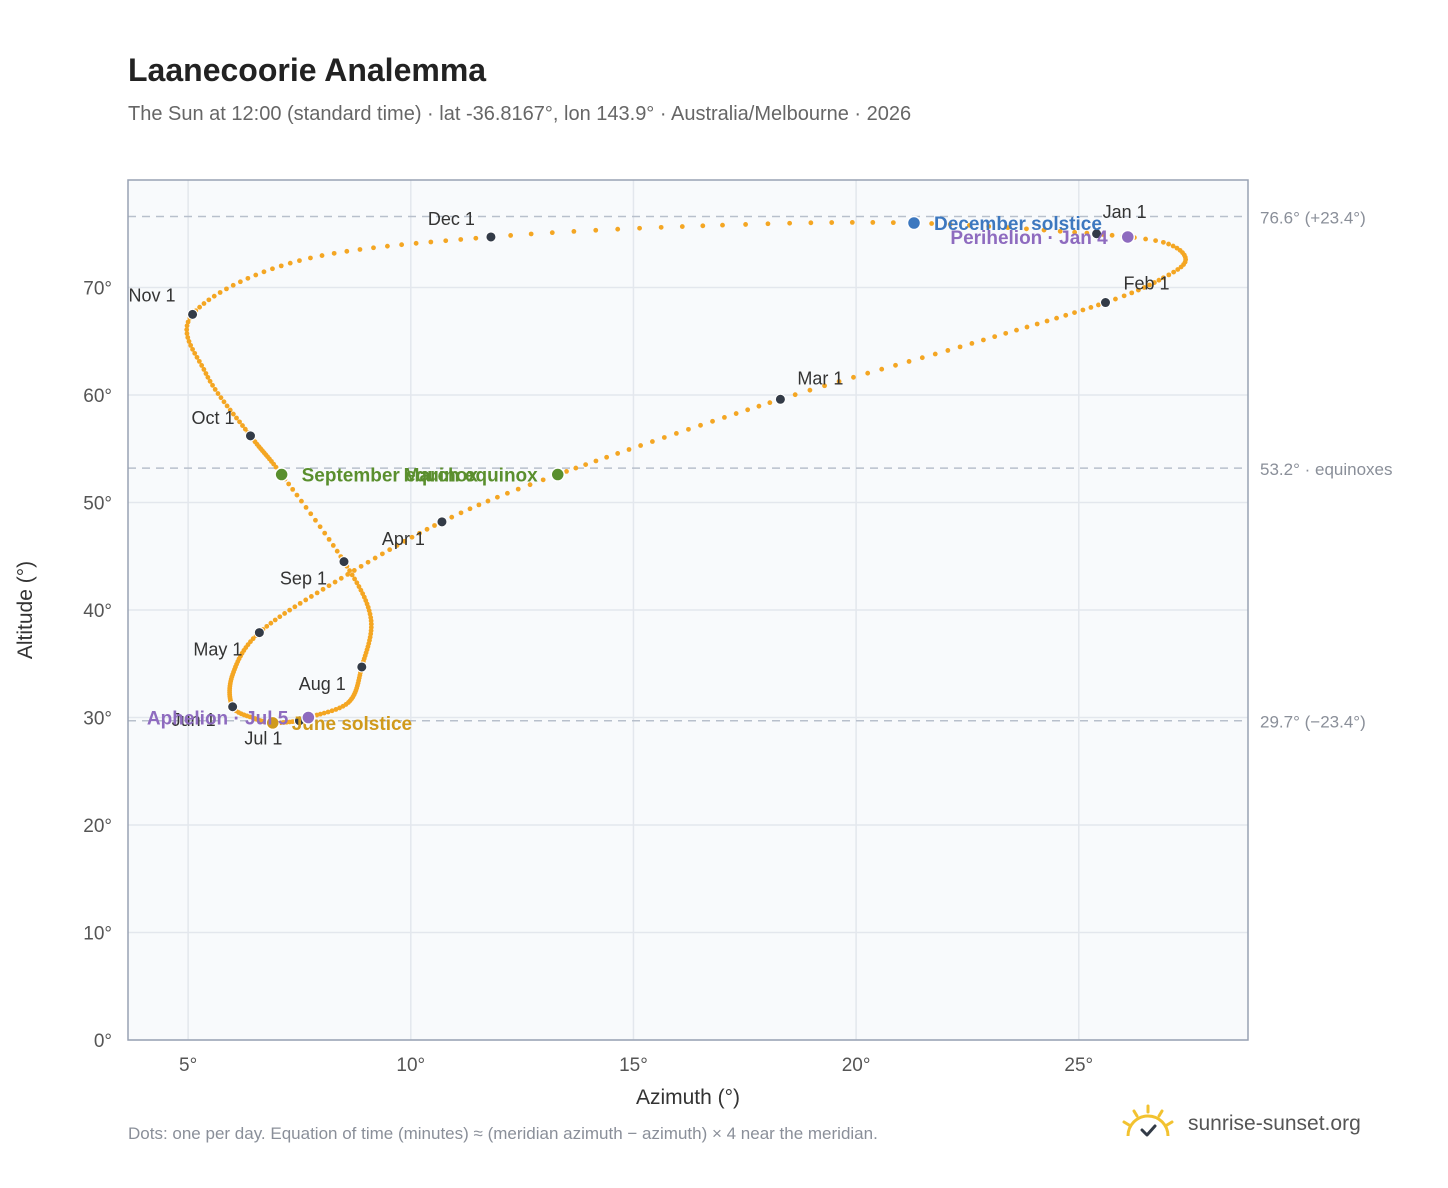  Describe the element at coordinates (188, 1065) in the screenshot. I see `x-tick-label: 5°` at that location.